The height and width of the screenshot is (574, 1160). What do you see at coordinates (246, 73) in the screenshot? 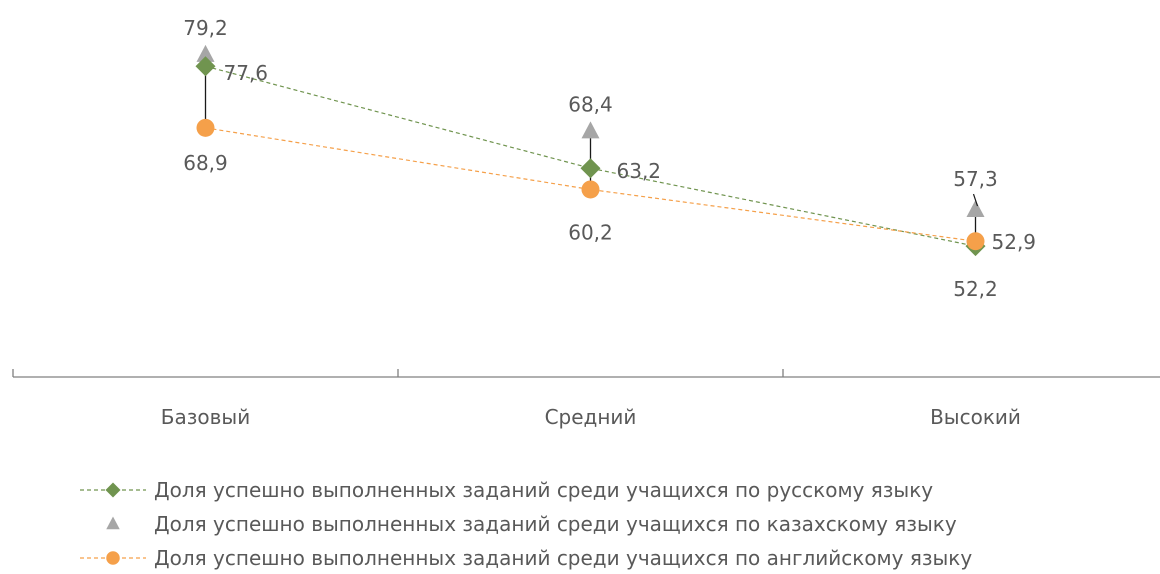
I see `data-label: 77,6` at bounding box center [246, 73].